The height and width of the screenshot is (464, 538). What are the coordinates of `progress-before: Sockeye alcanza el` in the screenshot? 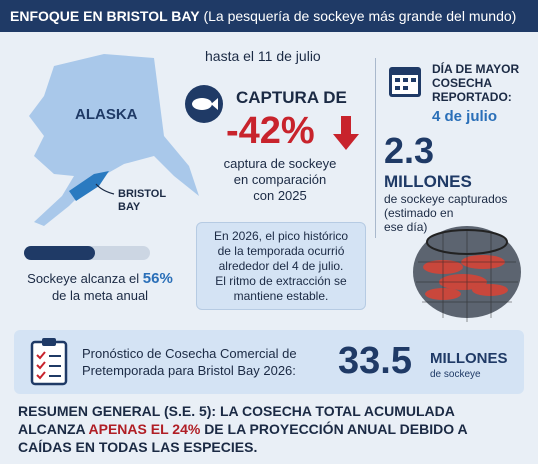 It's located at (83, 278).